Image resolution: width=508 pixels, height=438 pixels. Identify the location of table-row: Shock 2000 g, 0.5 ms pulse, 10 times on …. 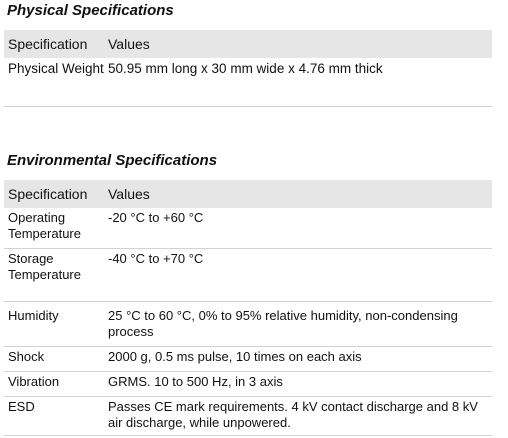
(248, 359).